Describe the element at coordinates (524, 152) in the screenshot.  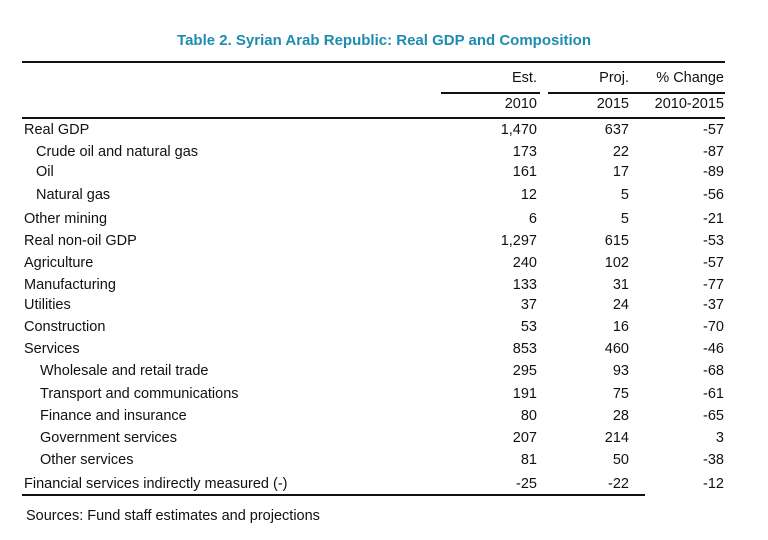
I see `value-2010: 173` at that location.